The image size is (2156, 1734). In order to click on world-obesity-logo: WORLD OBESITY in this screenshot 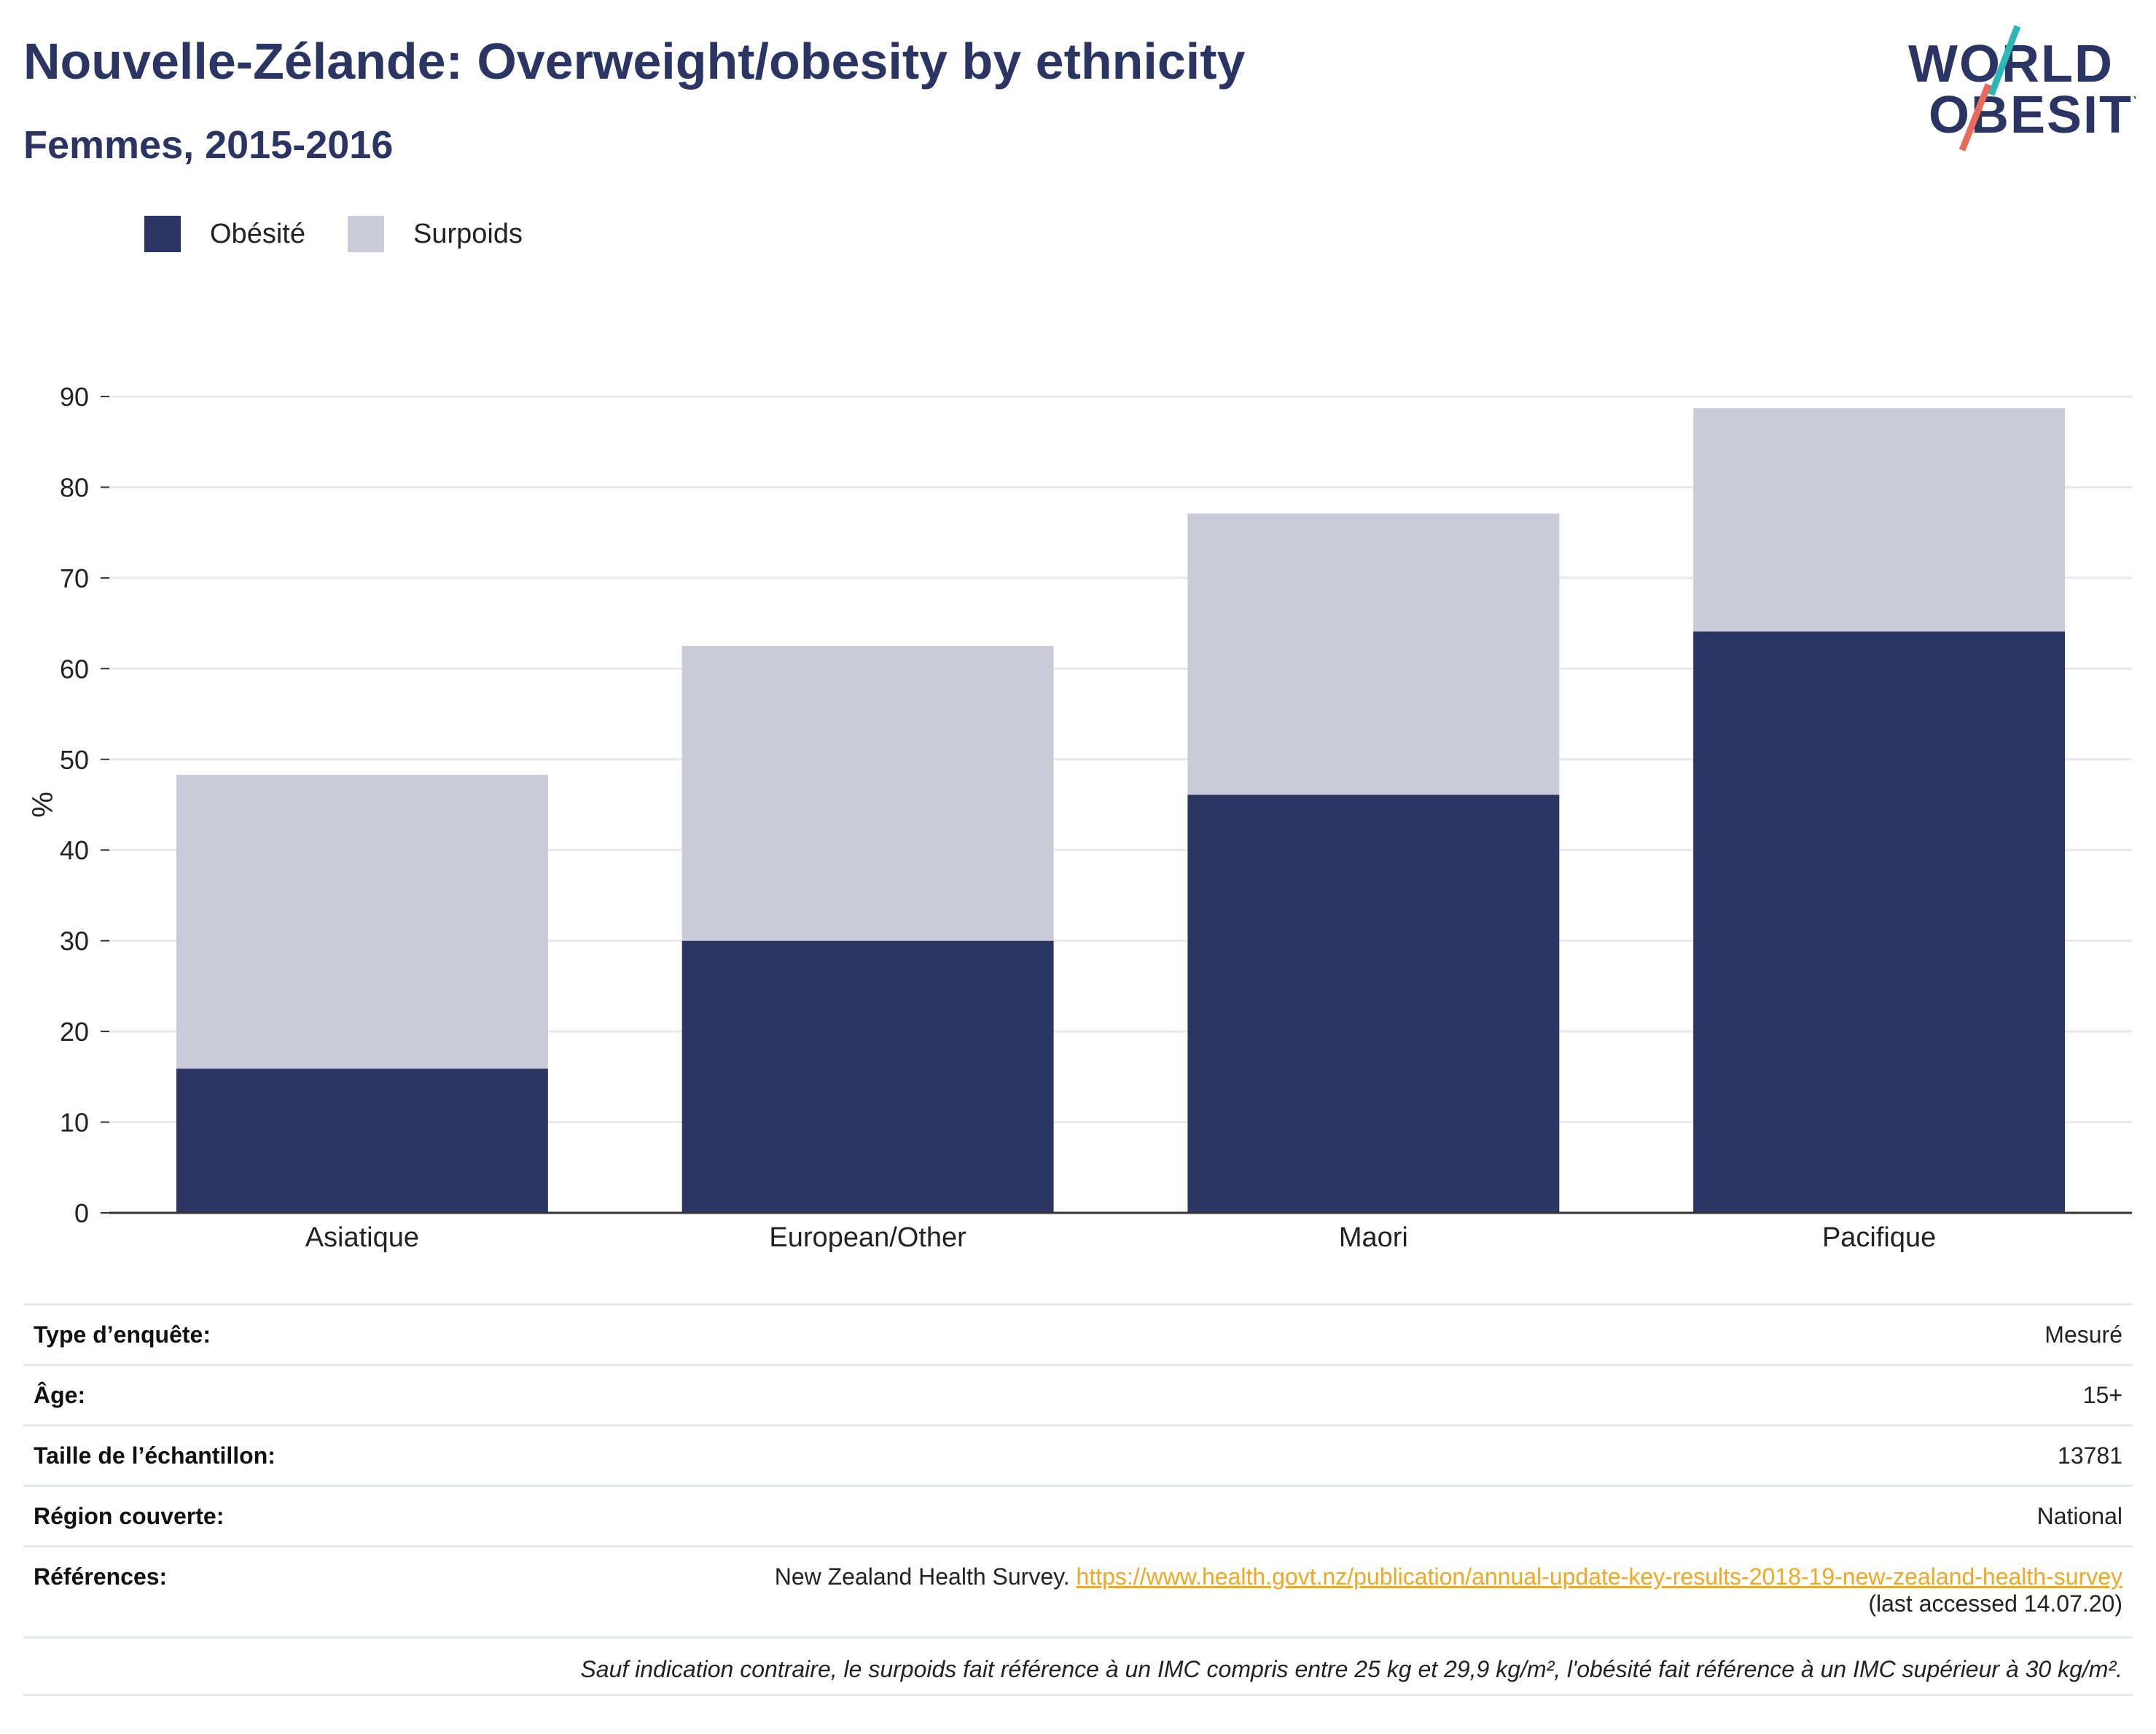, I will do `click(2022, 88)`.